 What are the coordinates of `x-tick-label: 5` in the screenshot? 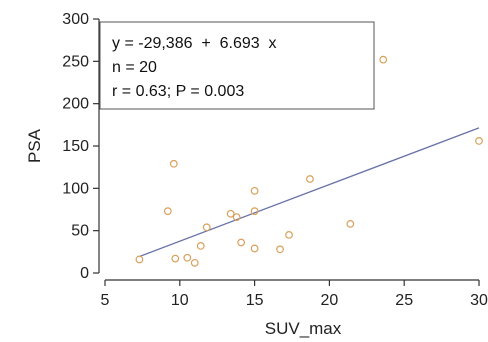 It's located at (105, 300).